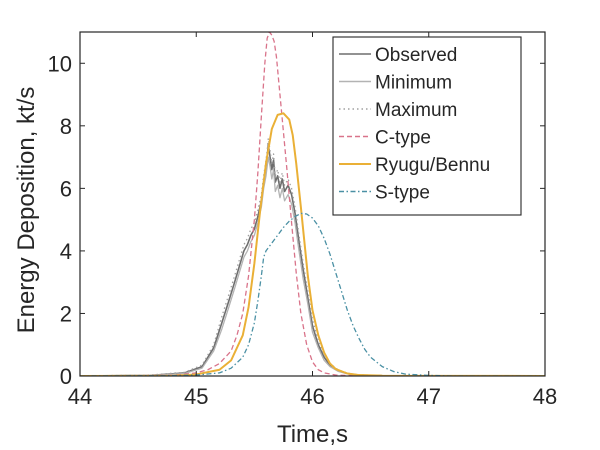 This screenshot has width=600, height=450. Describe the element at coordinates (312, 434) in the screenshot. I see `x-axis-label: Time,s` at that location.